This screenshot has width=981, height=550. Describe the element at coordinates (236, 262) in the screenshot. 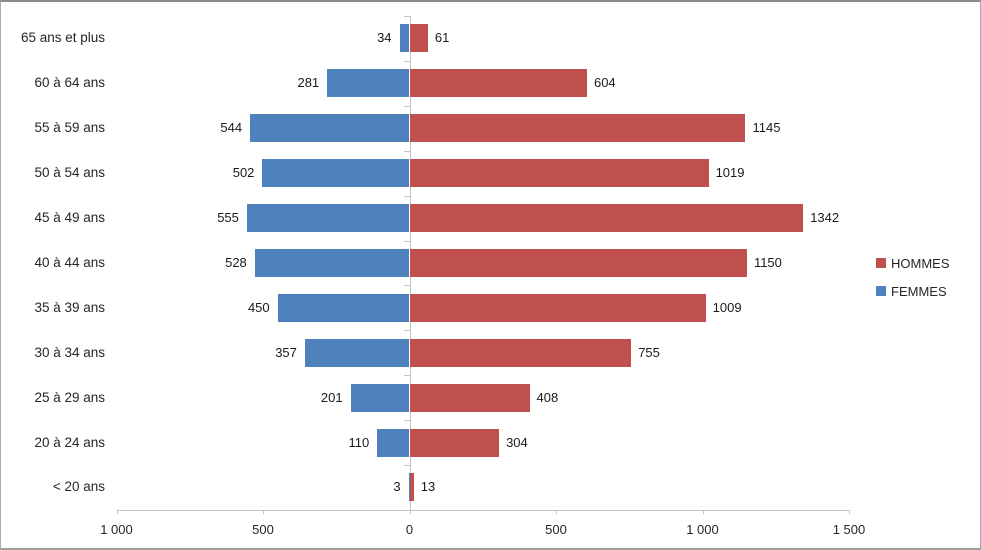

I see `femmes-value-label: 528` at that location.